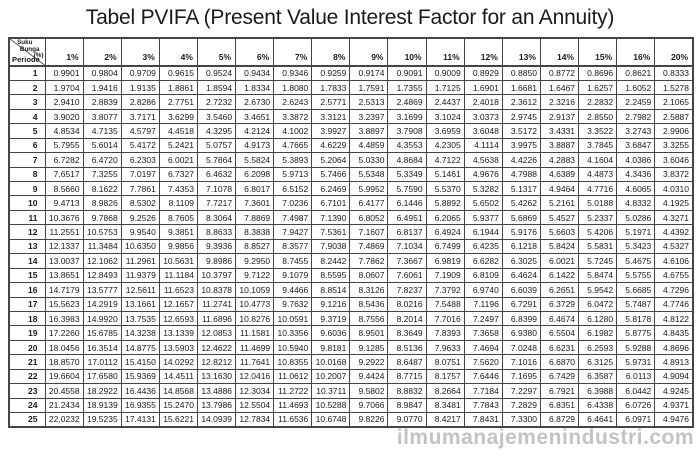 The image size is (700, 457). Describe the element at coordinates (369, 217) in the screenshot. I see `pvifa-value-cell: 6.8052` at that location.